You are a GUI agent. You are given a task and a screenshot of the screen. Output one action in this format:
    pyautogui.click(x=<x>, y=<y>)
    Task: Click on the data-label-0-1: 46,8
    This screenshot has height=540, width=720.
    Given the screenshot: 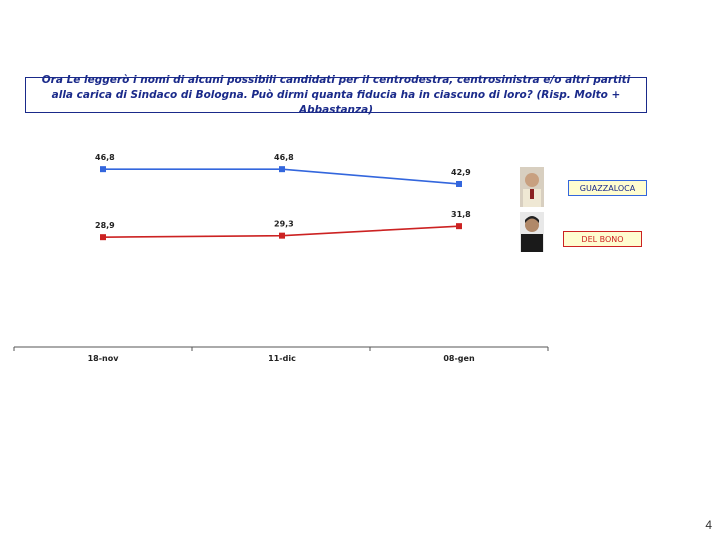 What is the action you would take?
    pyautogui.click(x=284, y=157)
    